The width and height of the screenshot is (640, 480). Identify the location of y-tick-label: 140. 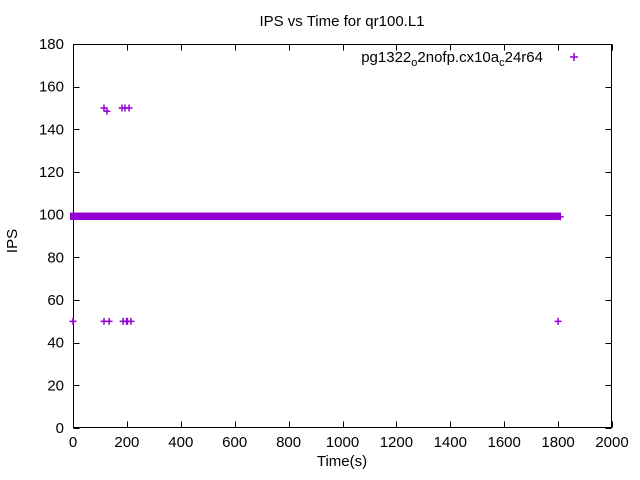
(51, 129).